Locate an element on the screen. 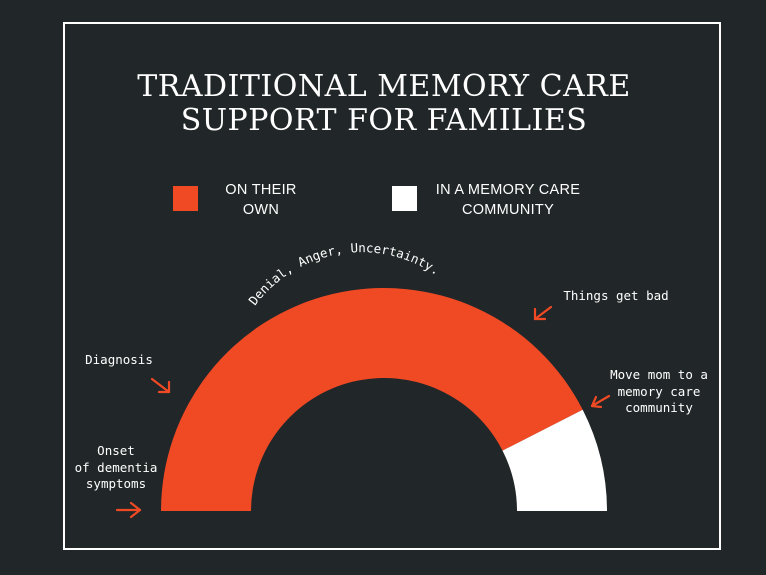  annotation-onset-of-dementia: Onset of dementia symptoms is located at coordinates (116, 468).